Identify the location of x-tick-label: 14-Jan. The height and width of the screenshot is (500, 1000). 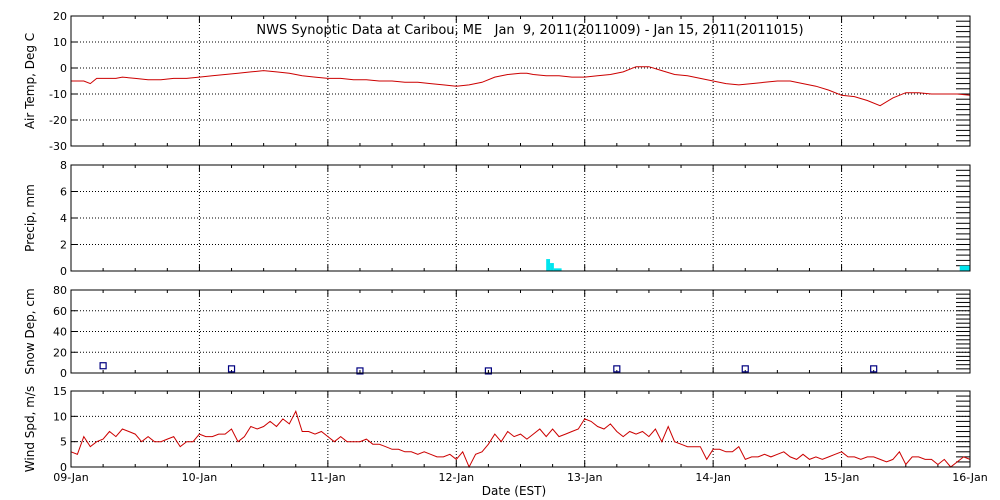
(713, 477).